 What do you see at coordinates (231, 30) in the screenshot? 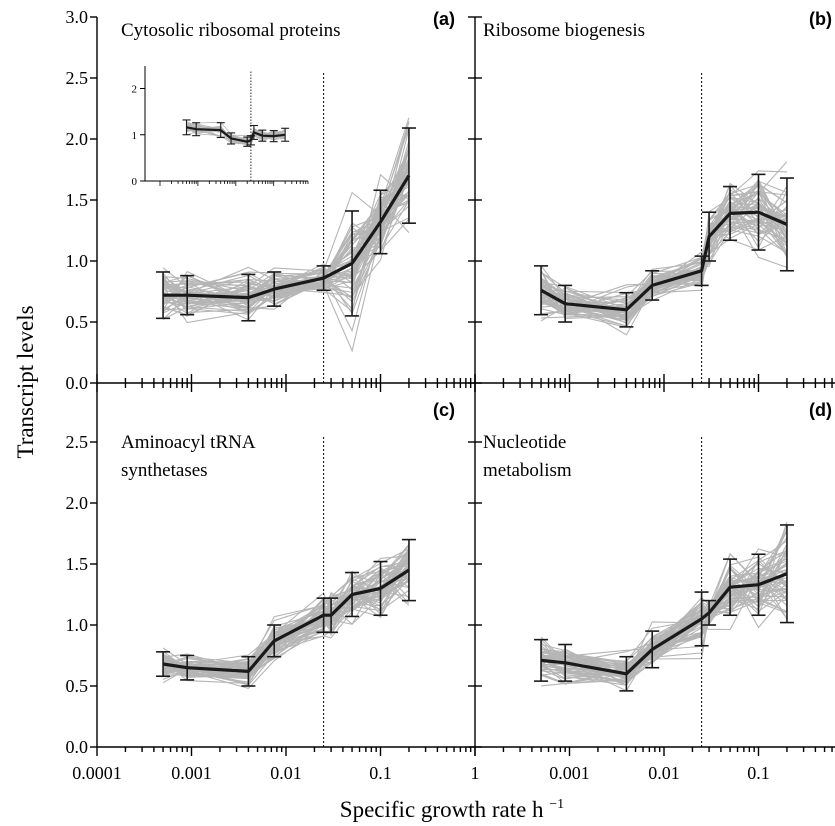
I see `panel-title-a: Cytosolic ribosomal proteins` at bounding box center [231, 30].